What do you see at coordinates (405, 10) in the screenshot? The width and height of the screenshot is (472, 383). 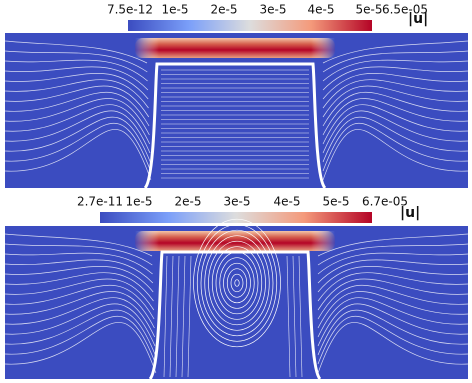 I see `colorbar-tick-label: 6.5e-05` at bounding box center [405, 10].